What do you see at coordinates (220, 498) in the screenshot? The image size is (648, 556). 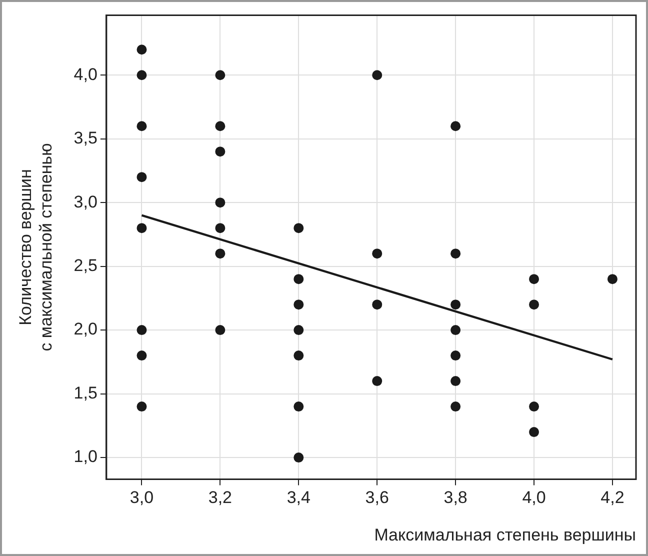 I see `x-tick-label: 3,2` at bounding box center [220, 498].